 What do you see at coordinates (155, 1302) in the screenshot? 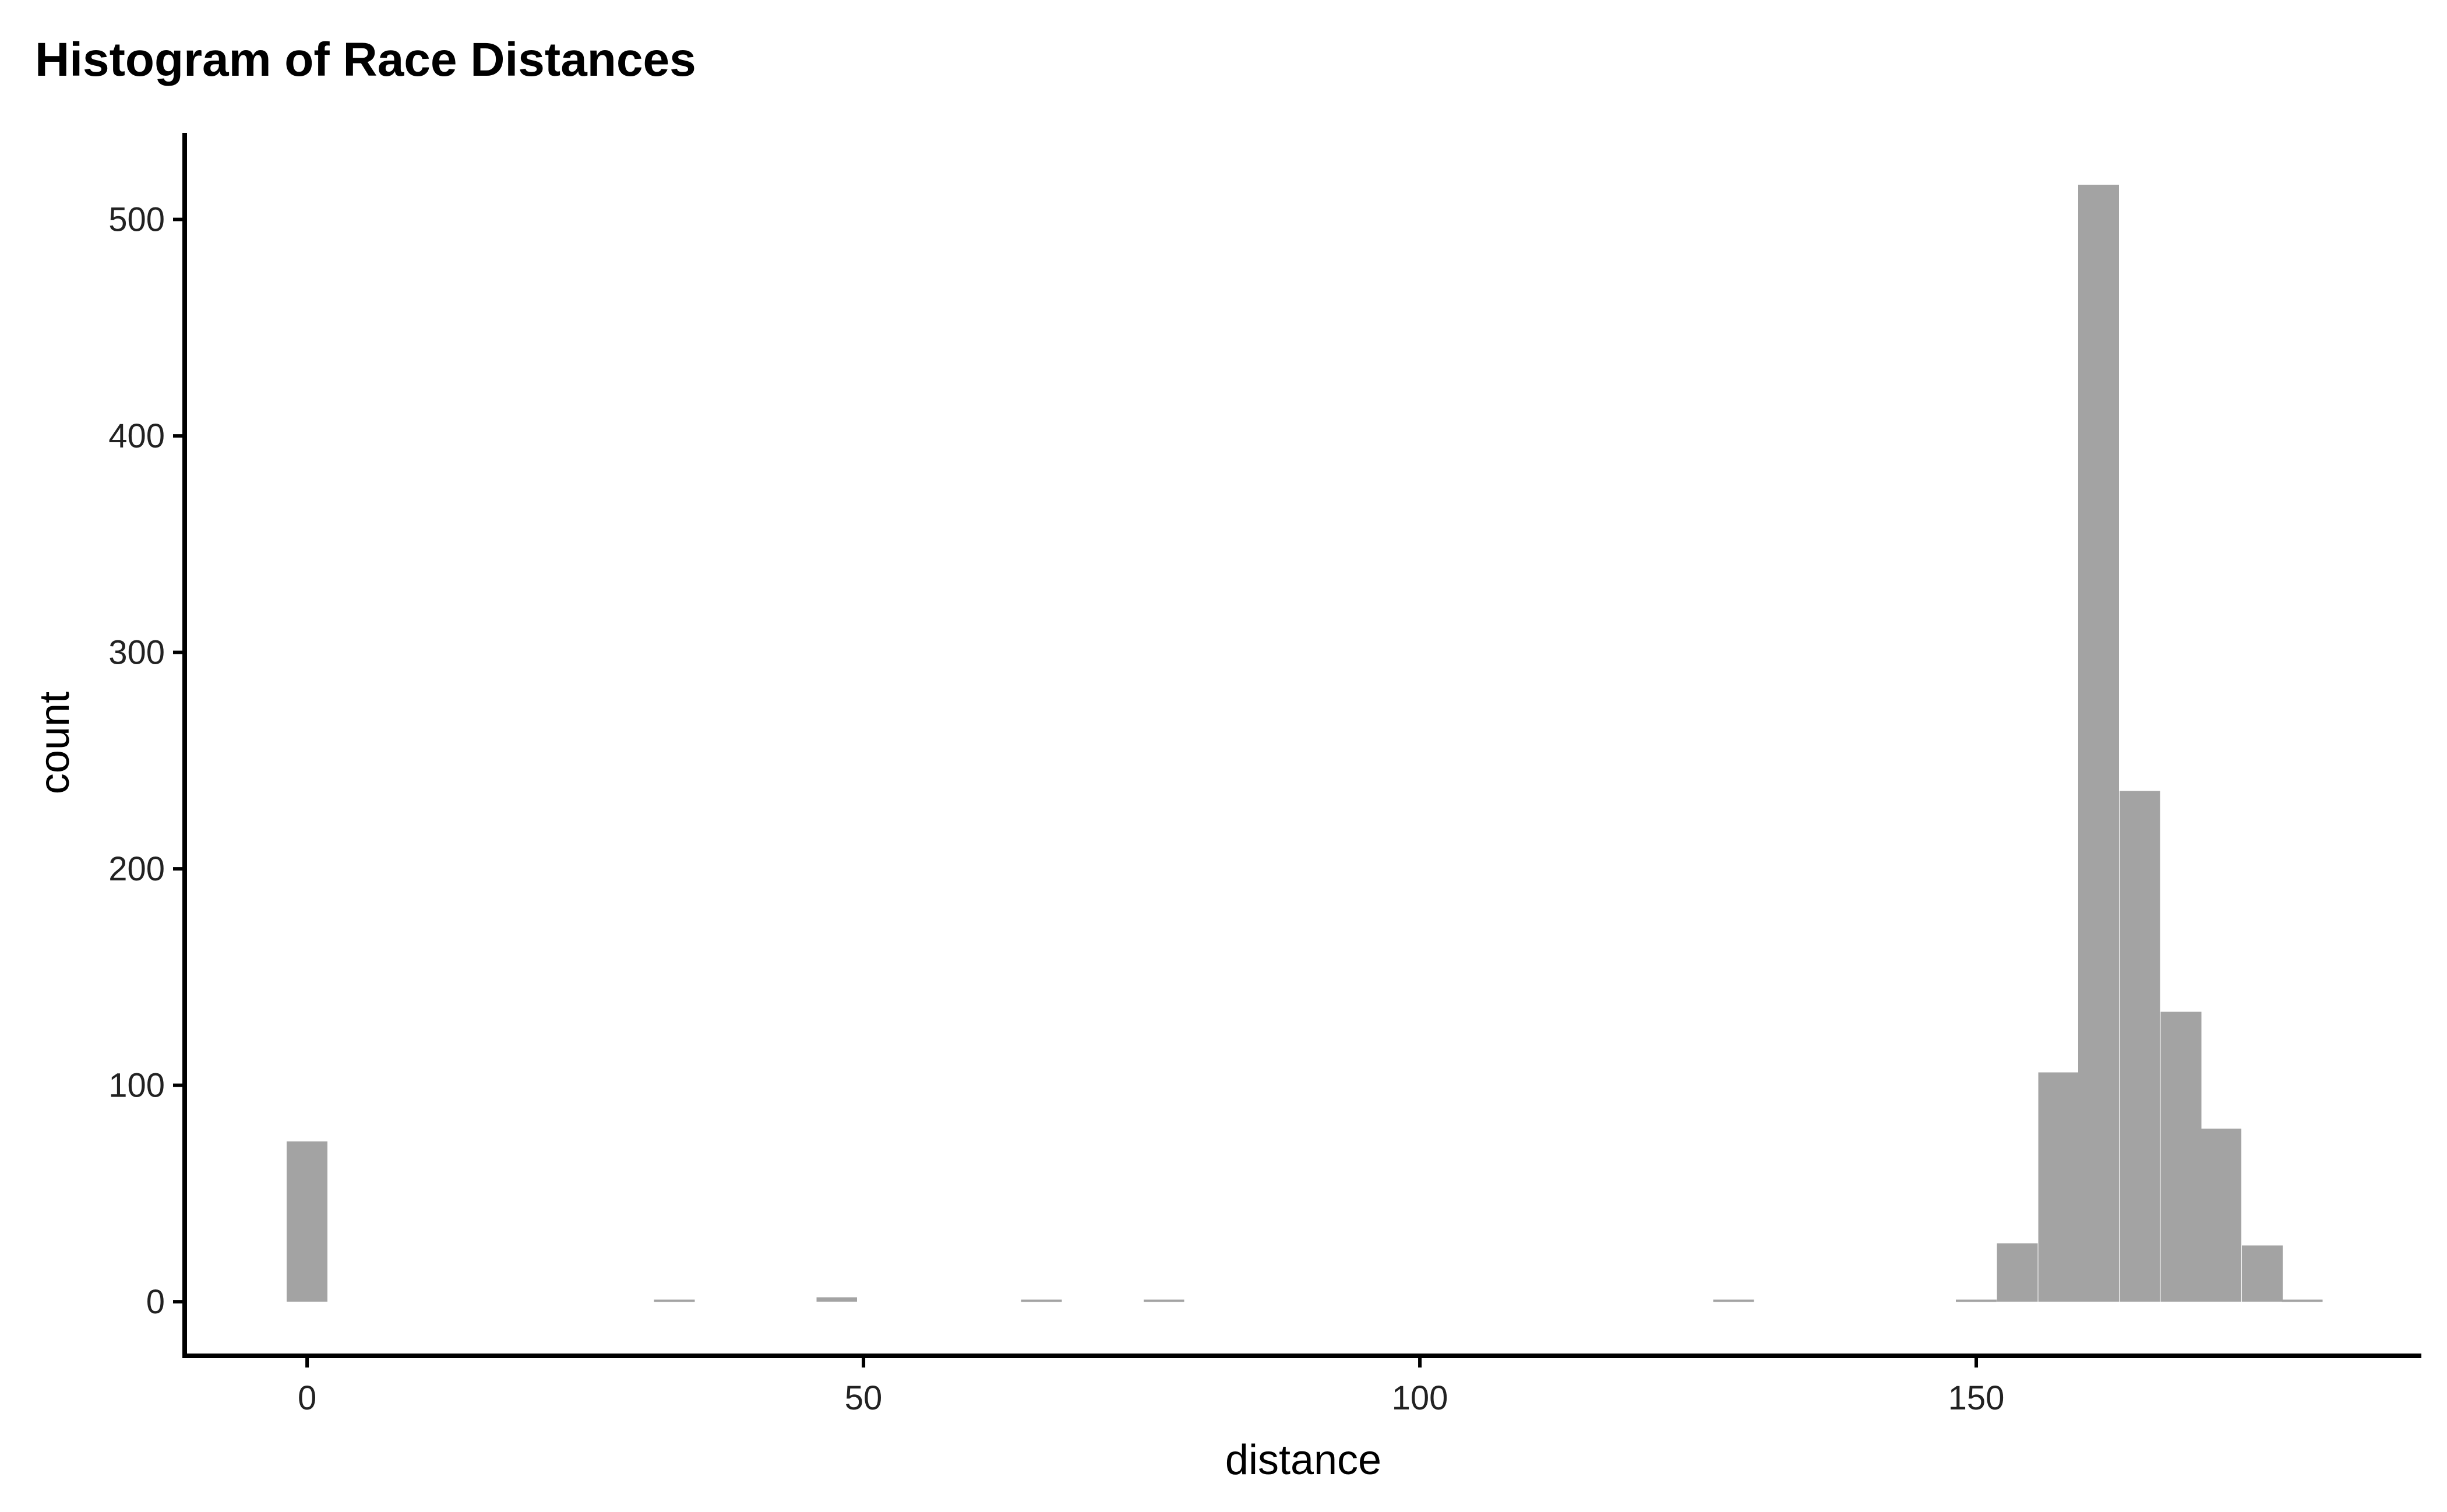
I see `y-tick-label: 0` at bounding box center [155, 1302].